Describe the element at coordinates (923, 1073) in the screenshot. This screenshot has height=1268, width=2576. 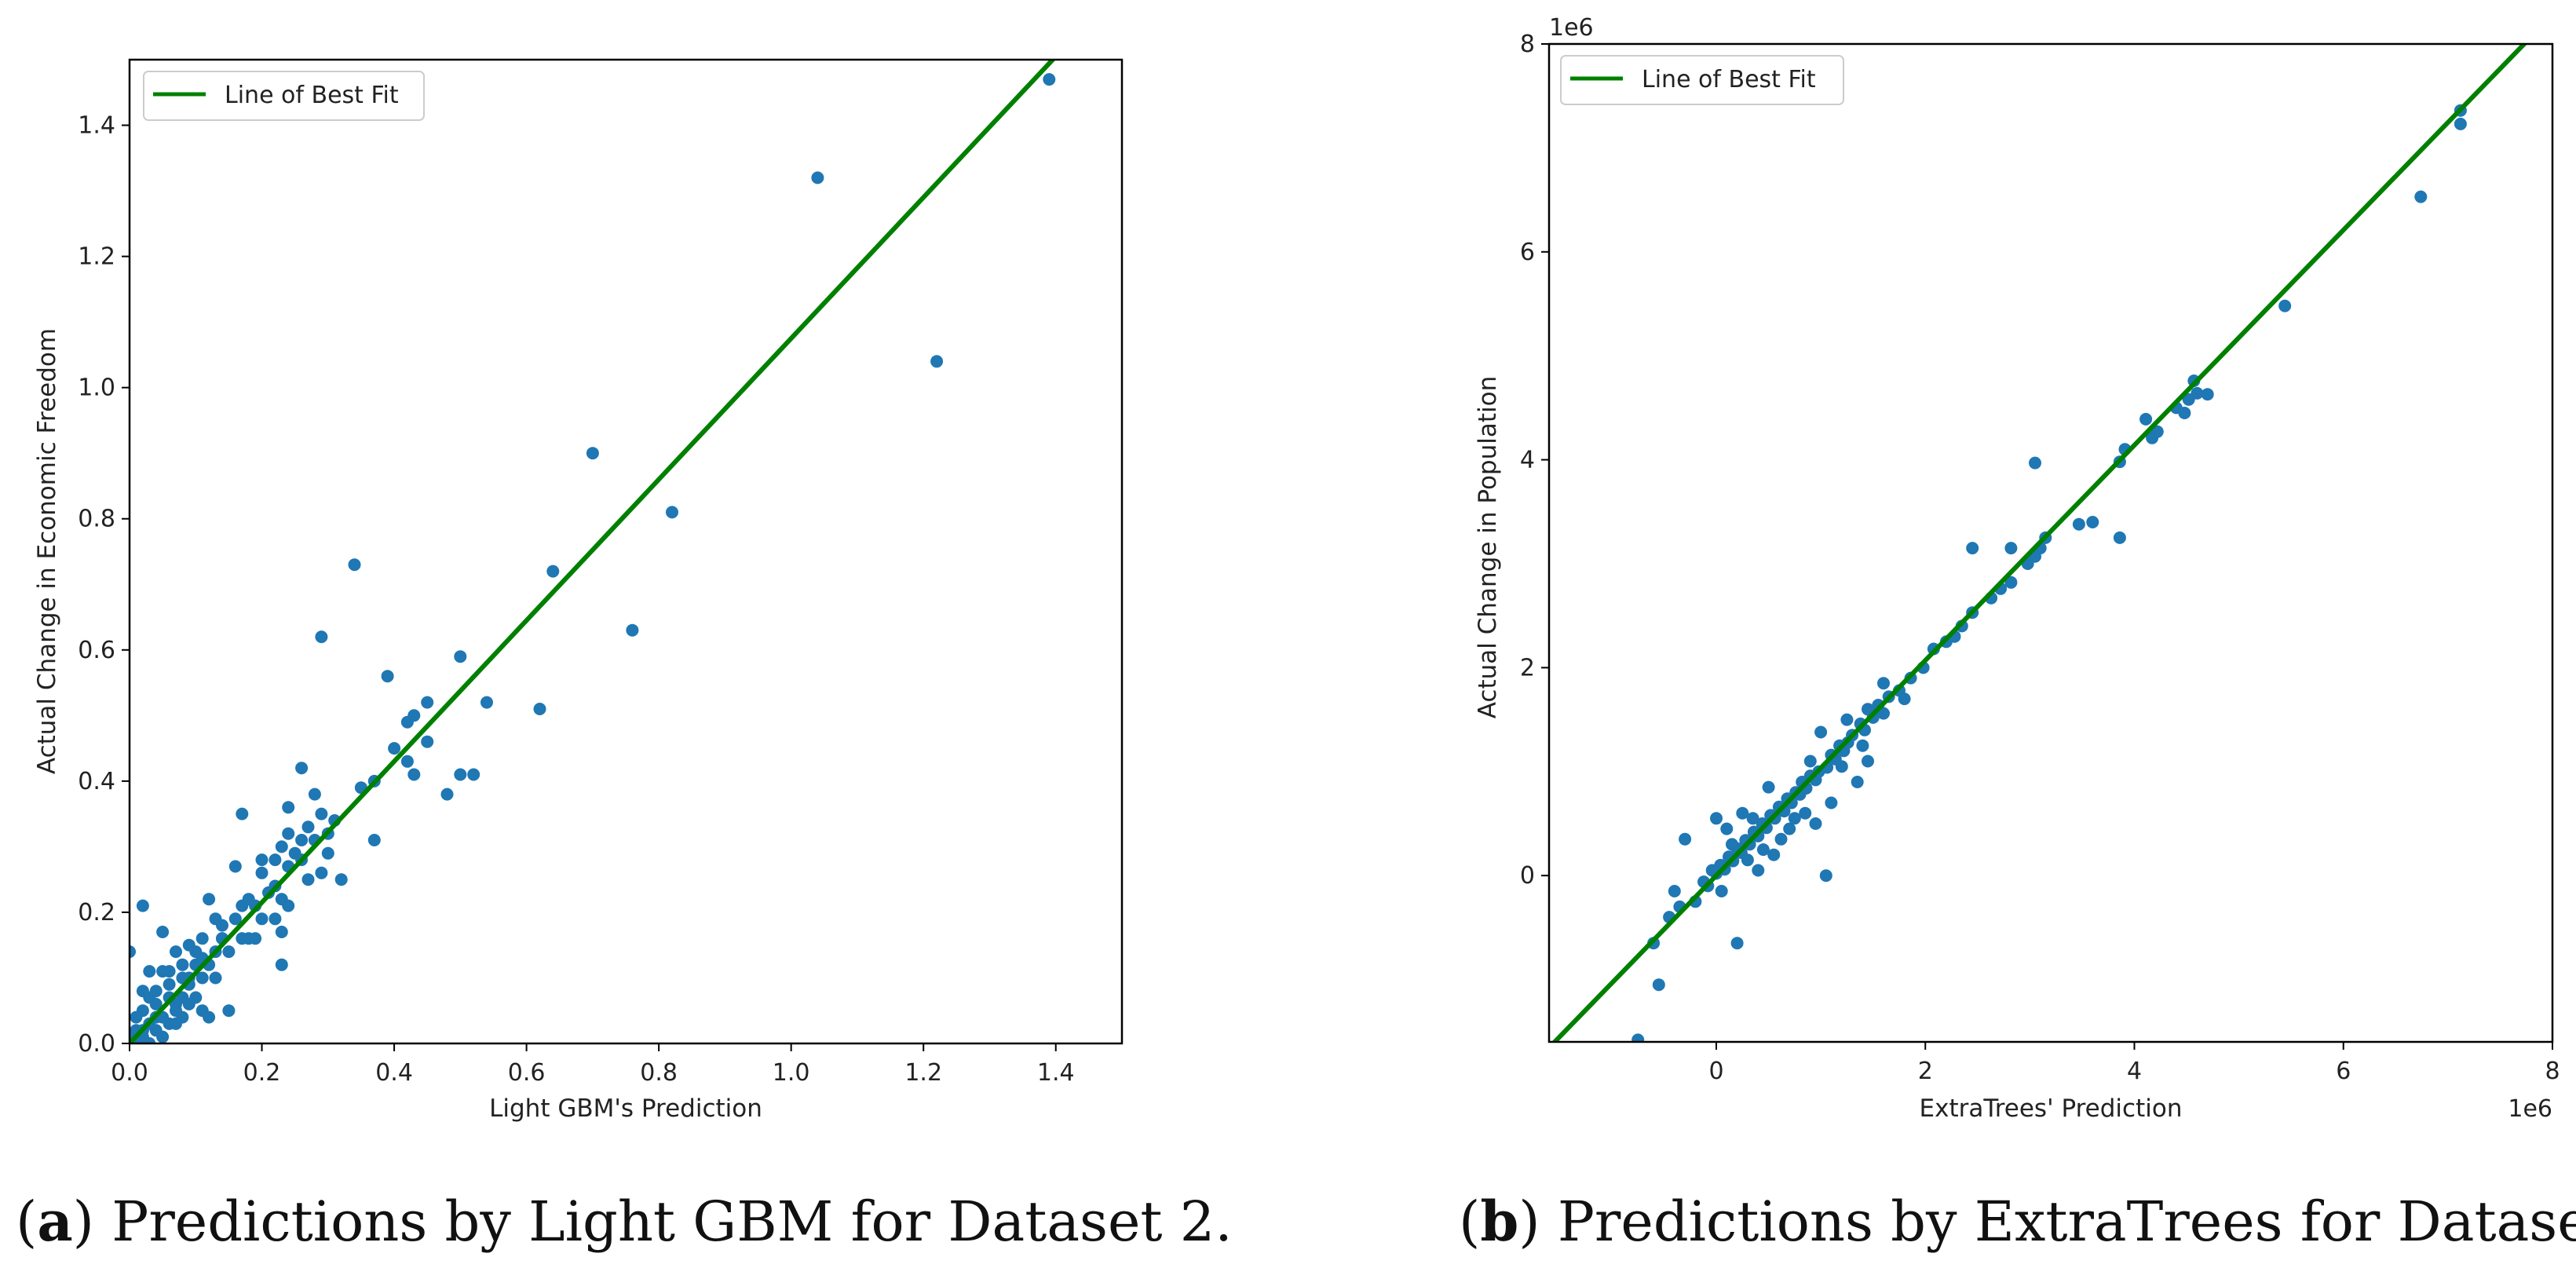
I see `x-tick-label-a-6: 1.2` at that location.